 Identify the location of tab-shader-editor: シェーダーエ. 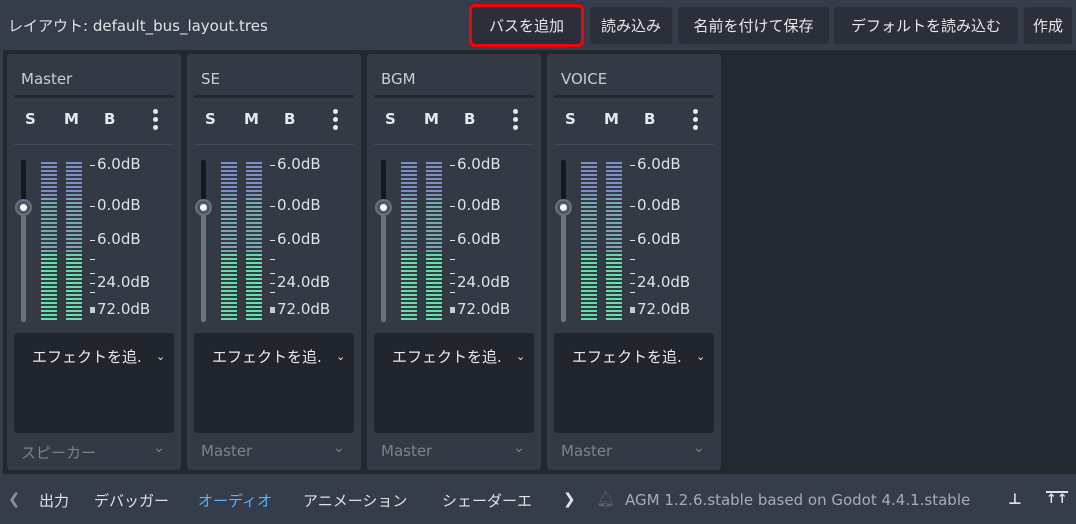
(487, 501).